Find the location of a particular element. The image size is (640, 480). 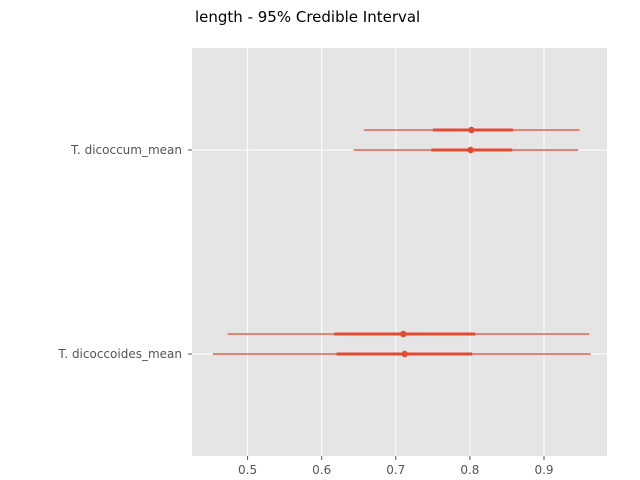

x-tick-label: 0.9 is located at coordinates (543, 470).